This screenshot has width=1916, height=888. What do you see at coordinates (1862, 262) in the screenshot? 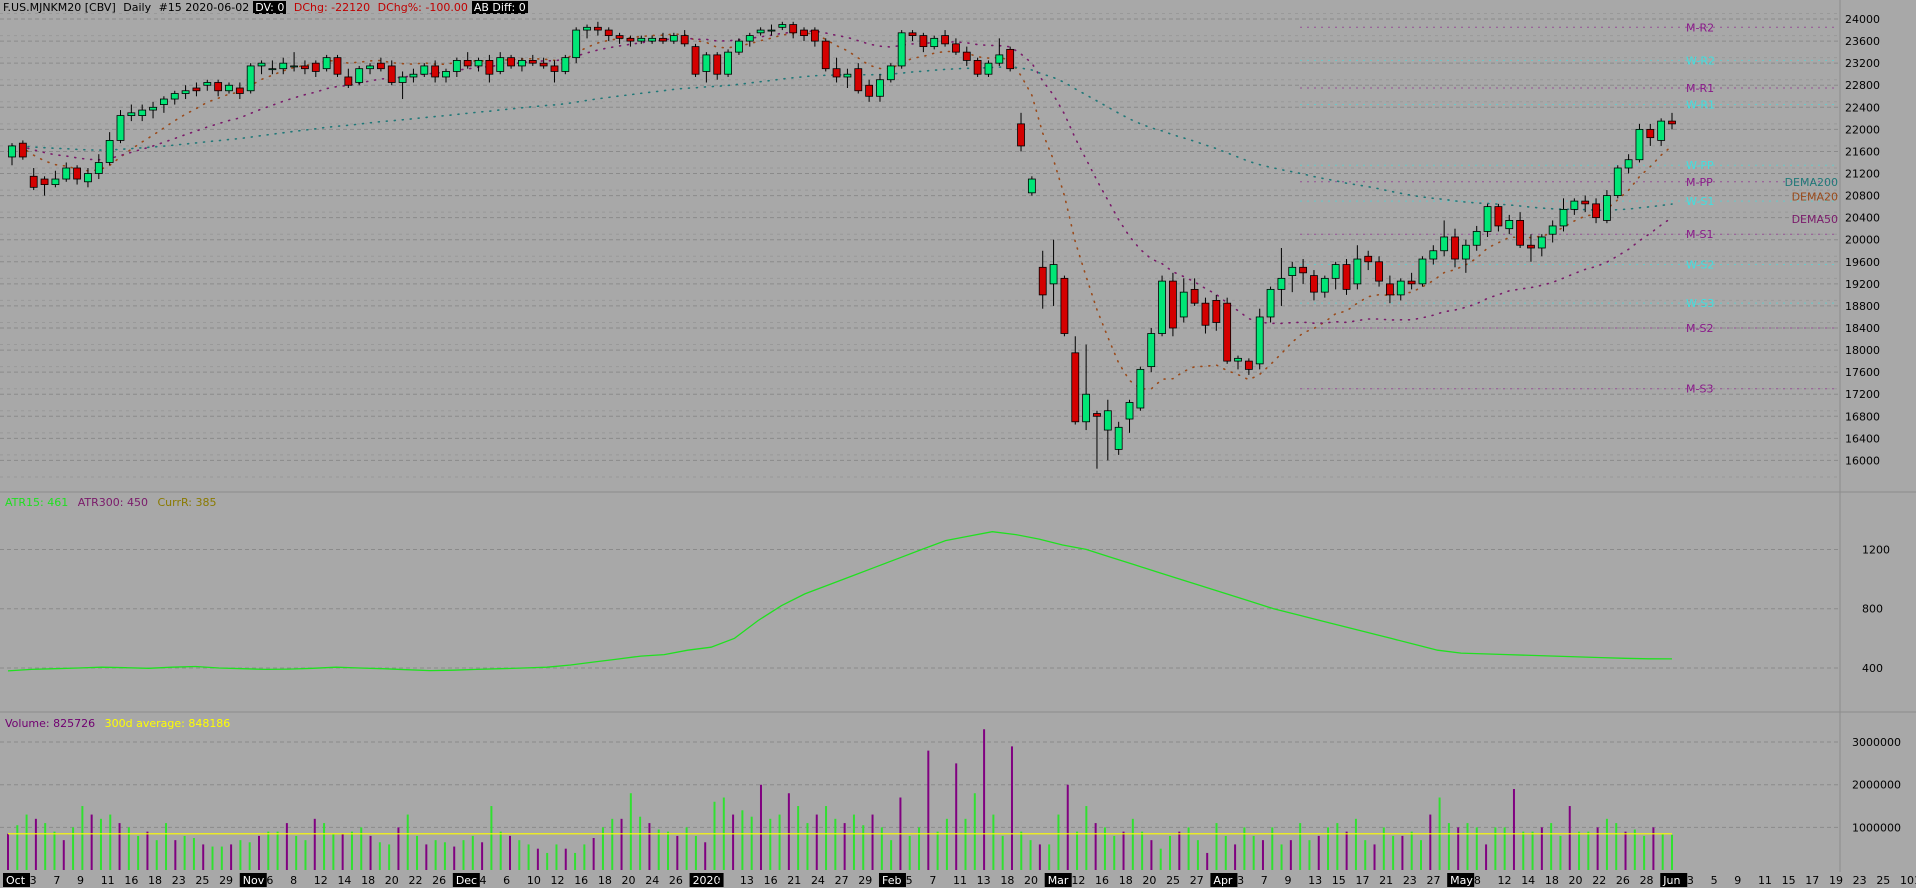
I see `price-tick-label: 19600` at bounding box center [1862, 262].